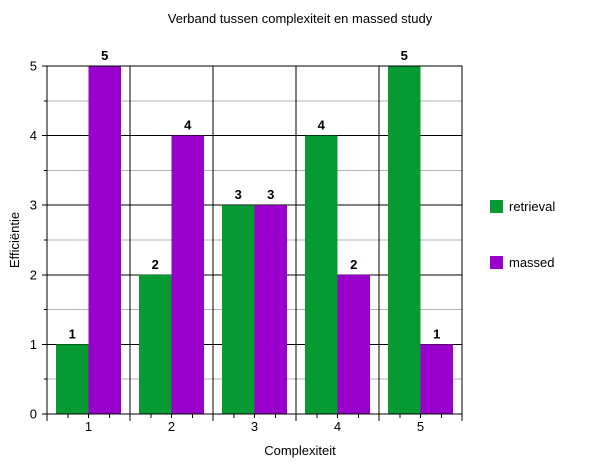  I want to click on data-label-retrieval-2: 2, so click(155, 264).